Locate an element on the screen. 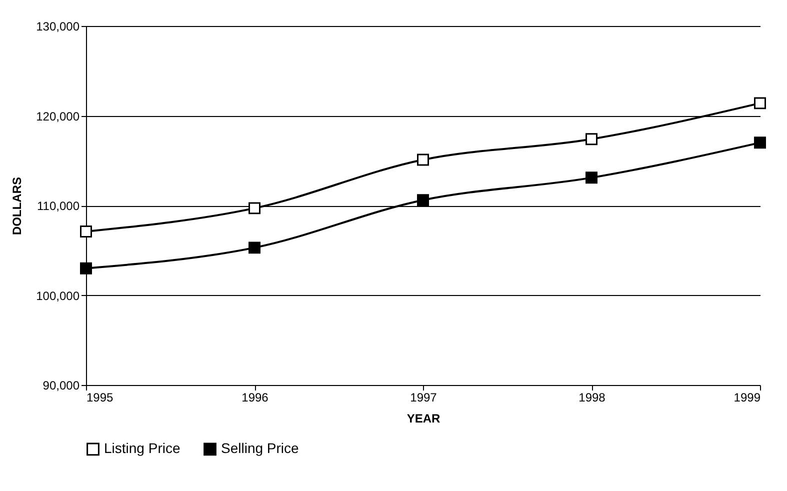  y-tick-label: 100,000 is located at coordinates (58, 295).